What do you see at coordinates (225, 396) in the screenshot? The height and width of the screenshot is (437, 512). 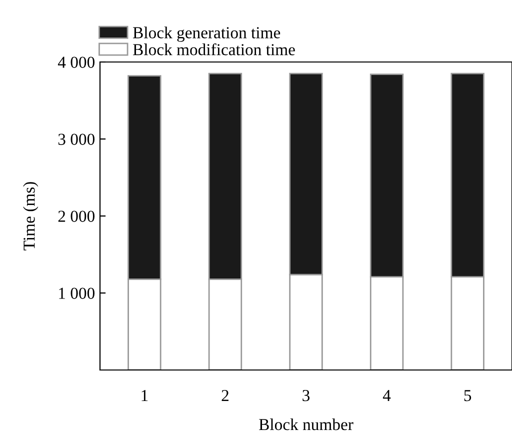 I see `x-tick-label: 2` at bounding box center [225, 396].